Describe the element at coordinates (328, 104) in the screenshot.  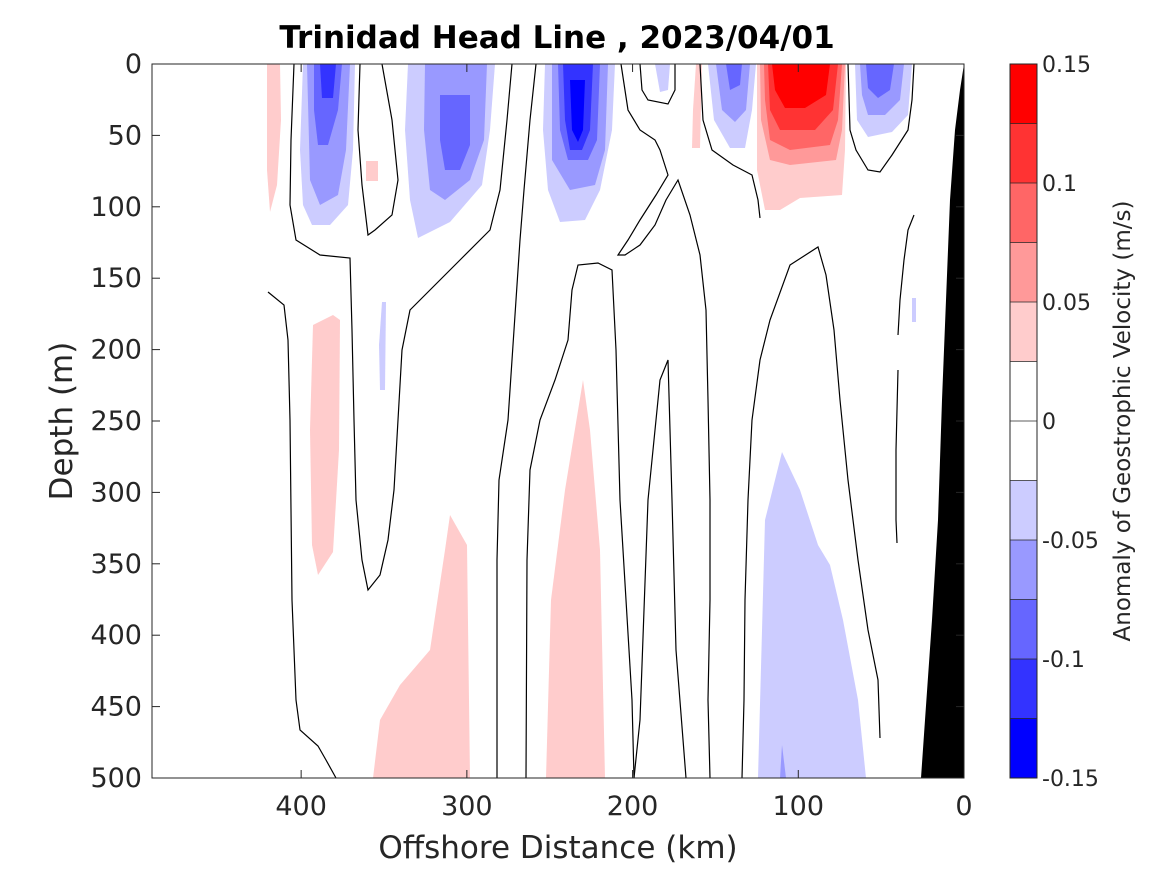
I see `neg-anomaly-385km-core` at that location.